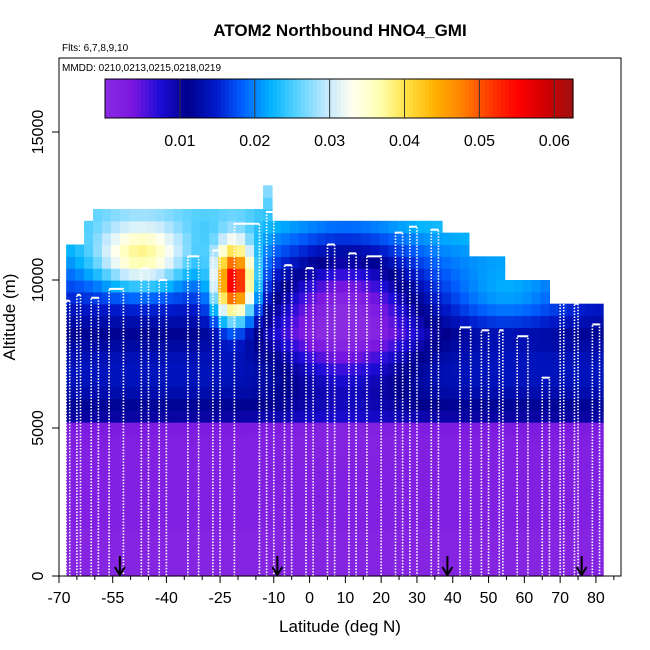 This screenshot has height=650, width=650. What do you see at coordinates (277, 571) in the screenshot?
I see `latitude-arrowhead` at bounding box center [277, 571].